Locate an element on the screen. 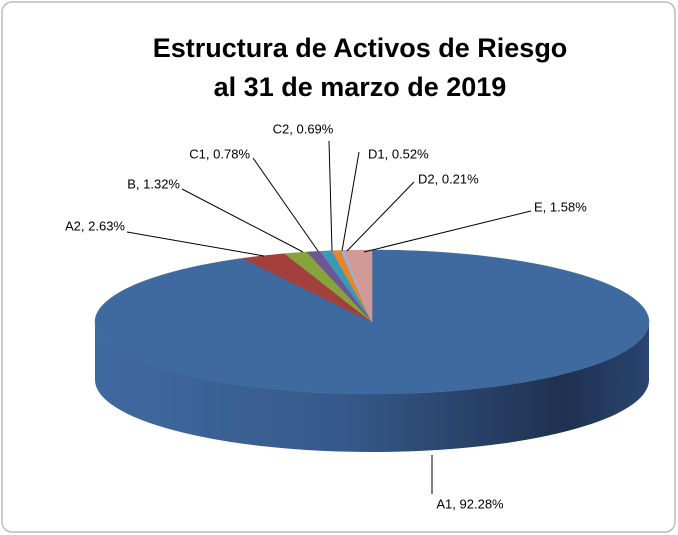 The image size is (678, 535). data-label: C1, 0.78% is located at coordinates (219, 153).